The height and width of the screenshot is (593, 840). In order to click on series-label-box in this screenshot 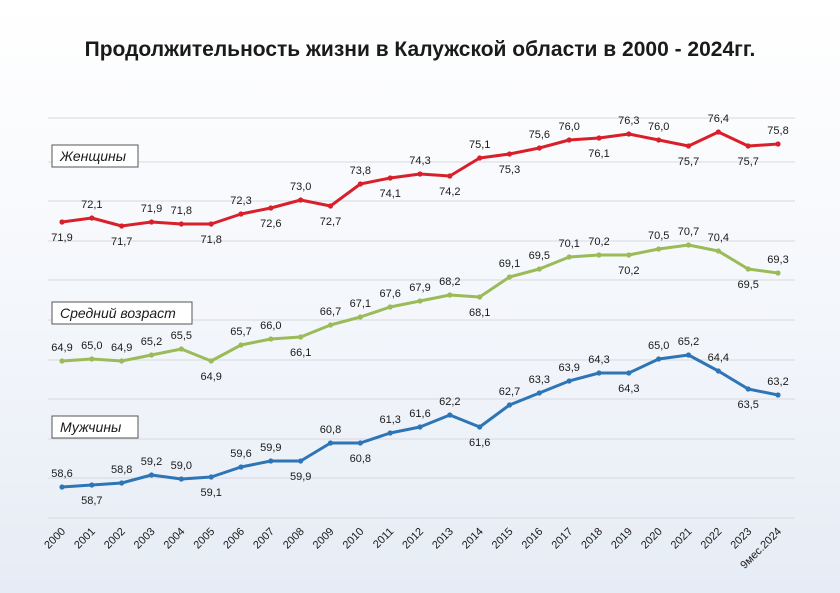, I will do `click(122, 313)`.